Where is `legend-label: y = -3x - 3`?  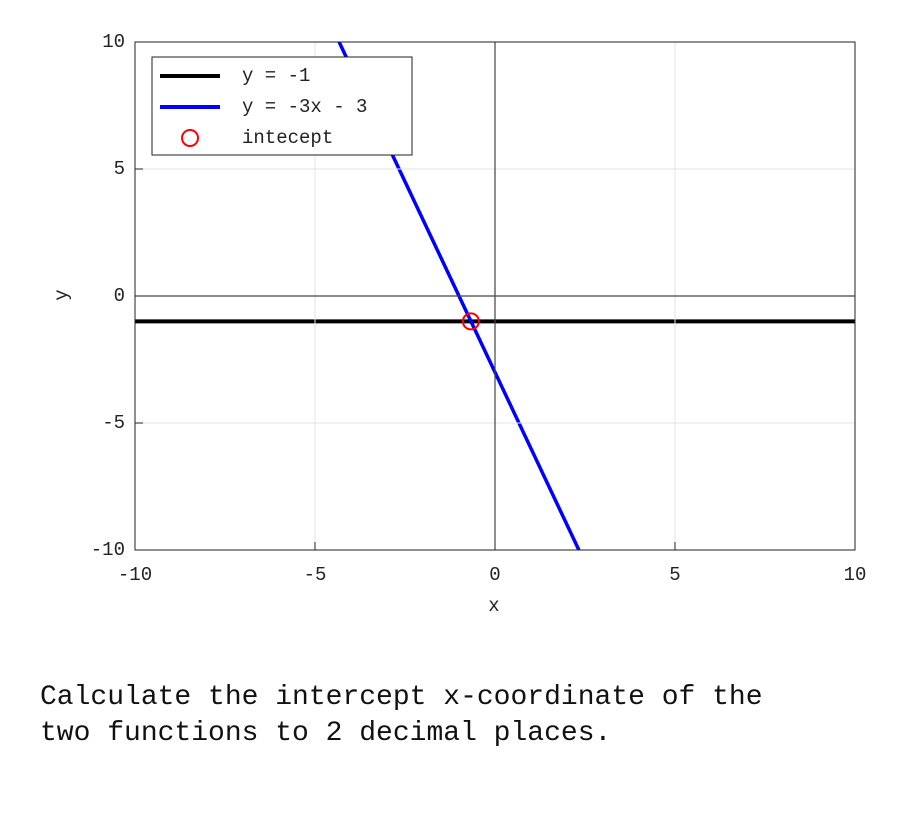
legend-label: y = -3x - 3 is located at coordinates (304, 107).